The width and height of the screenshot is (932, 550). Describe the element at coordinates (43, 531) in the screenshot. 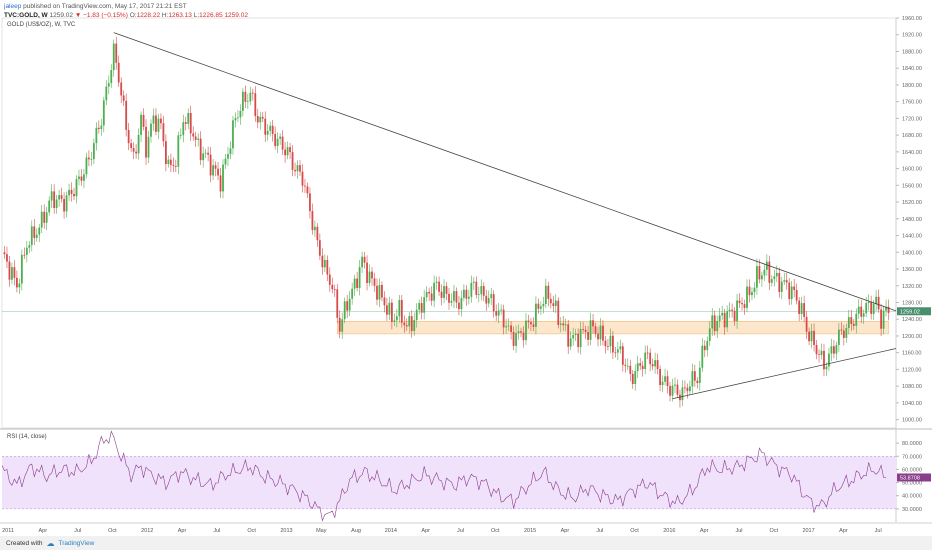

I see `time-tick-label: Apr` at that location.